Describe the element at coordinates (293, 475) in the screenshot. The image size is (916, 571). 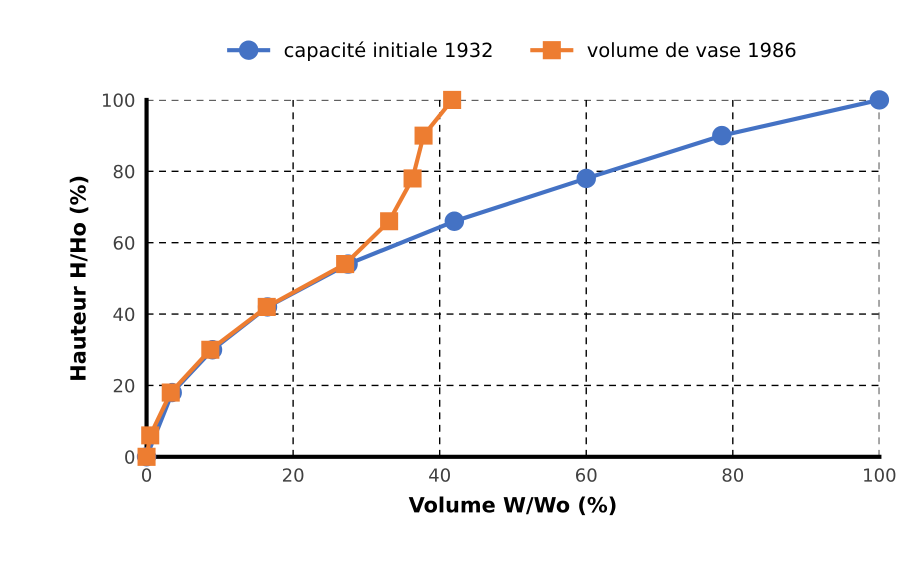
I see `x-tick-label: 20` at that location.